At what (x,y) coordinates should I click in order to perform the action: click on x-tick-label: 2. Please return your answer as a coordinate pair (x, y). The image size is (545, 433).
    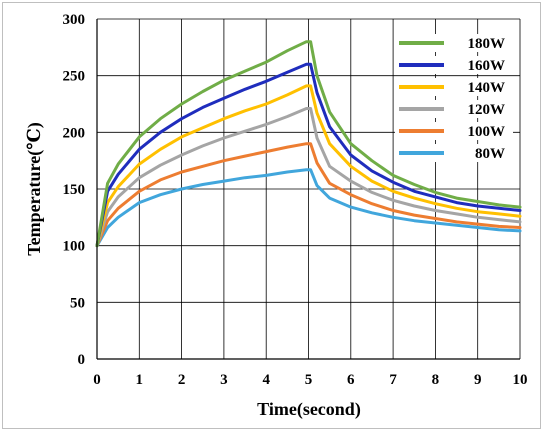
    Looking at the image, I should click on (182, 380).